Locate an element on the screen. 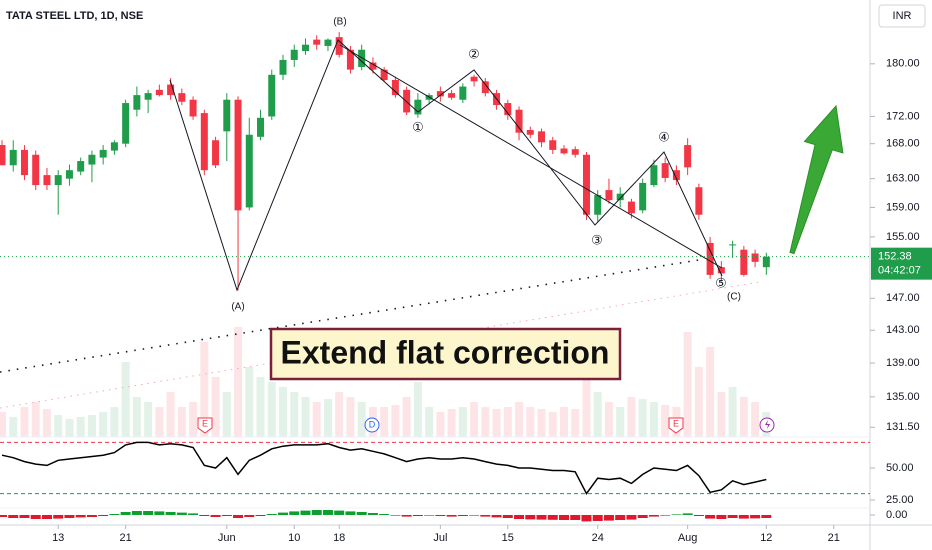 The height and width of the screenshot is (550, 932). y3-tick-label: 0.00 is located at coordinates (896, 515).